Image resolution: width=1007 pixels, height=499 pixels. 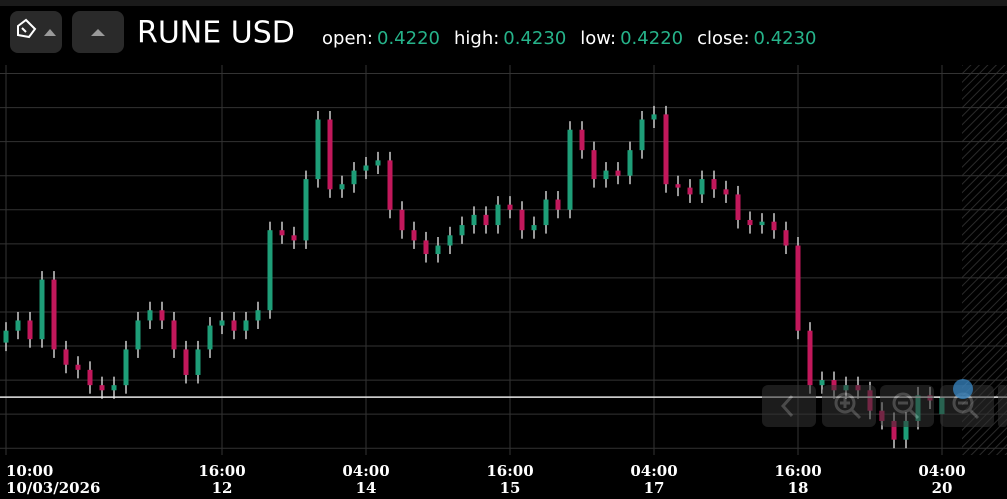 I want to click on draw-tool-button, so click(x=36, y=32).